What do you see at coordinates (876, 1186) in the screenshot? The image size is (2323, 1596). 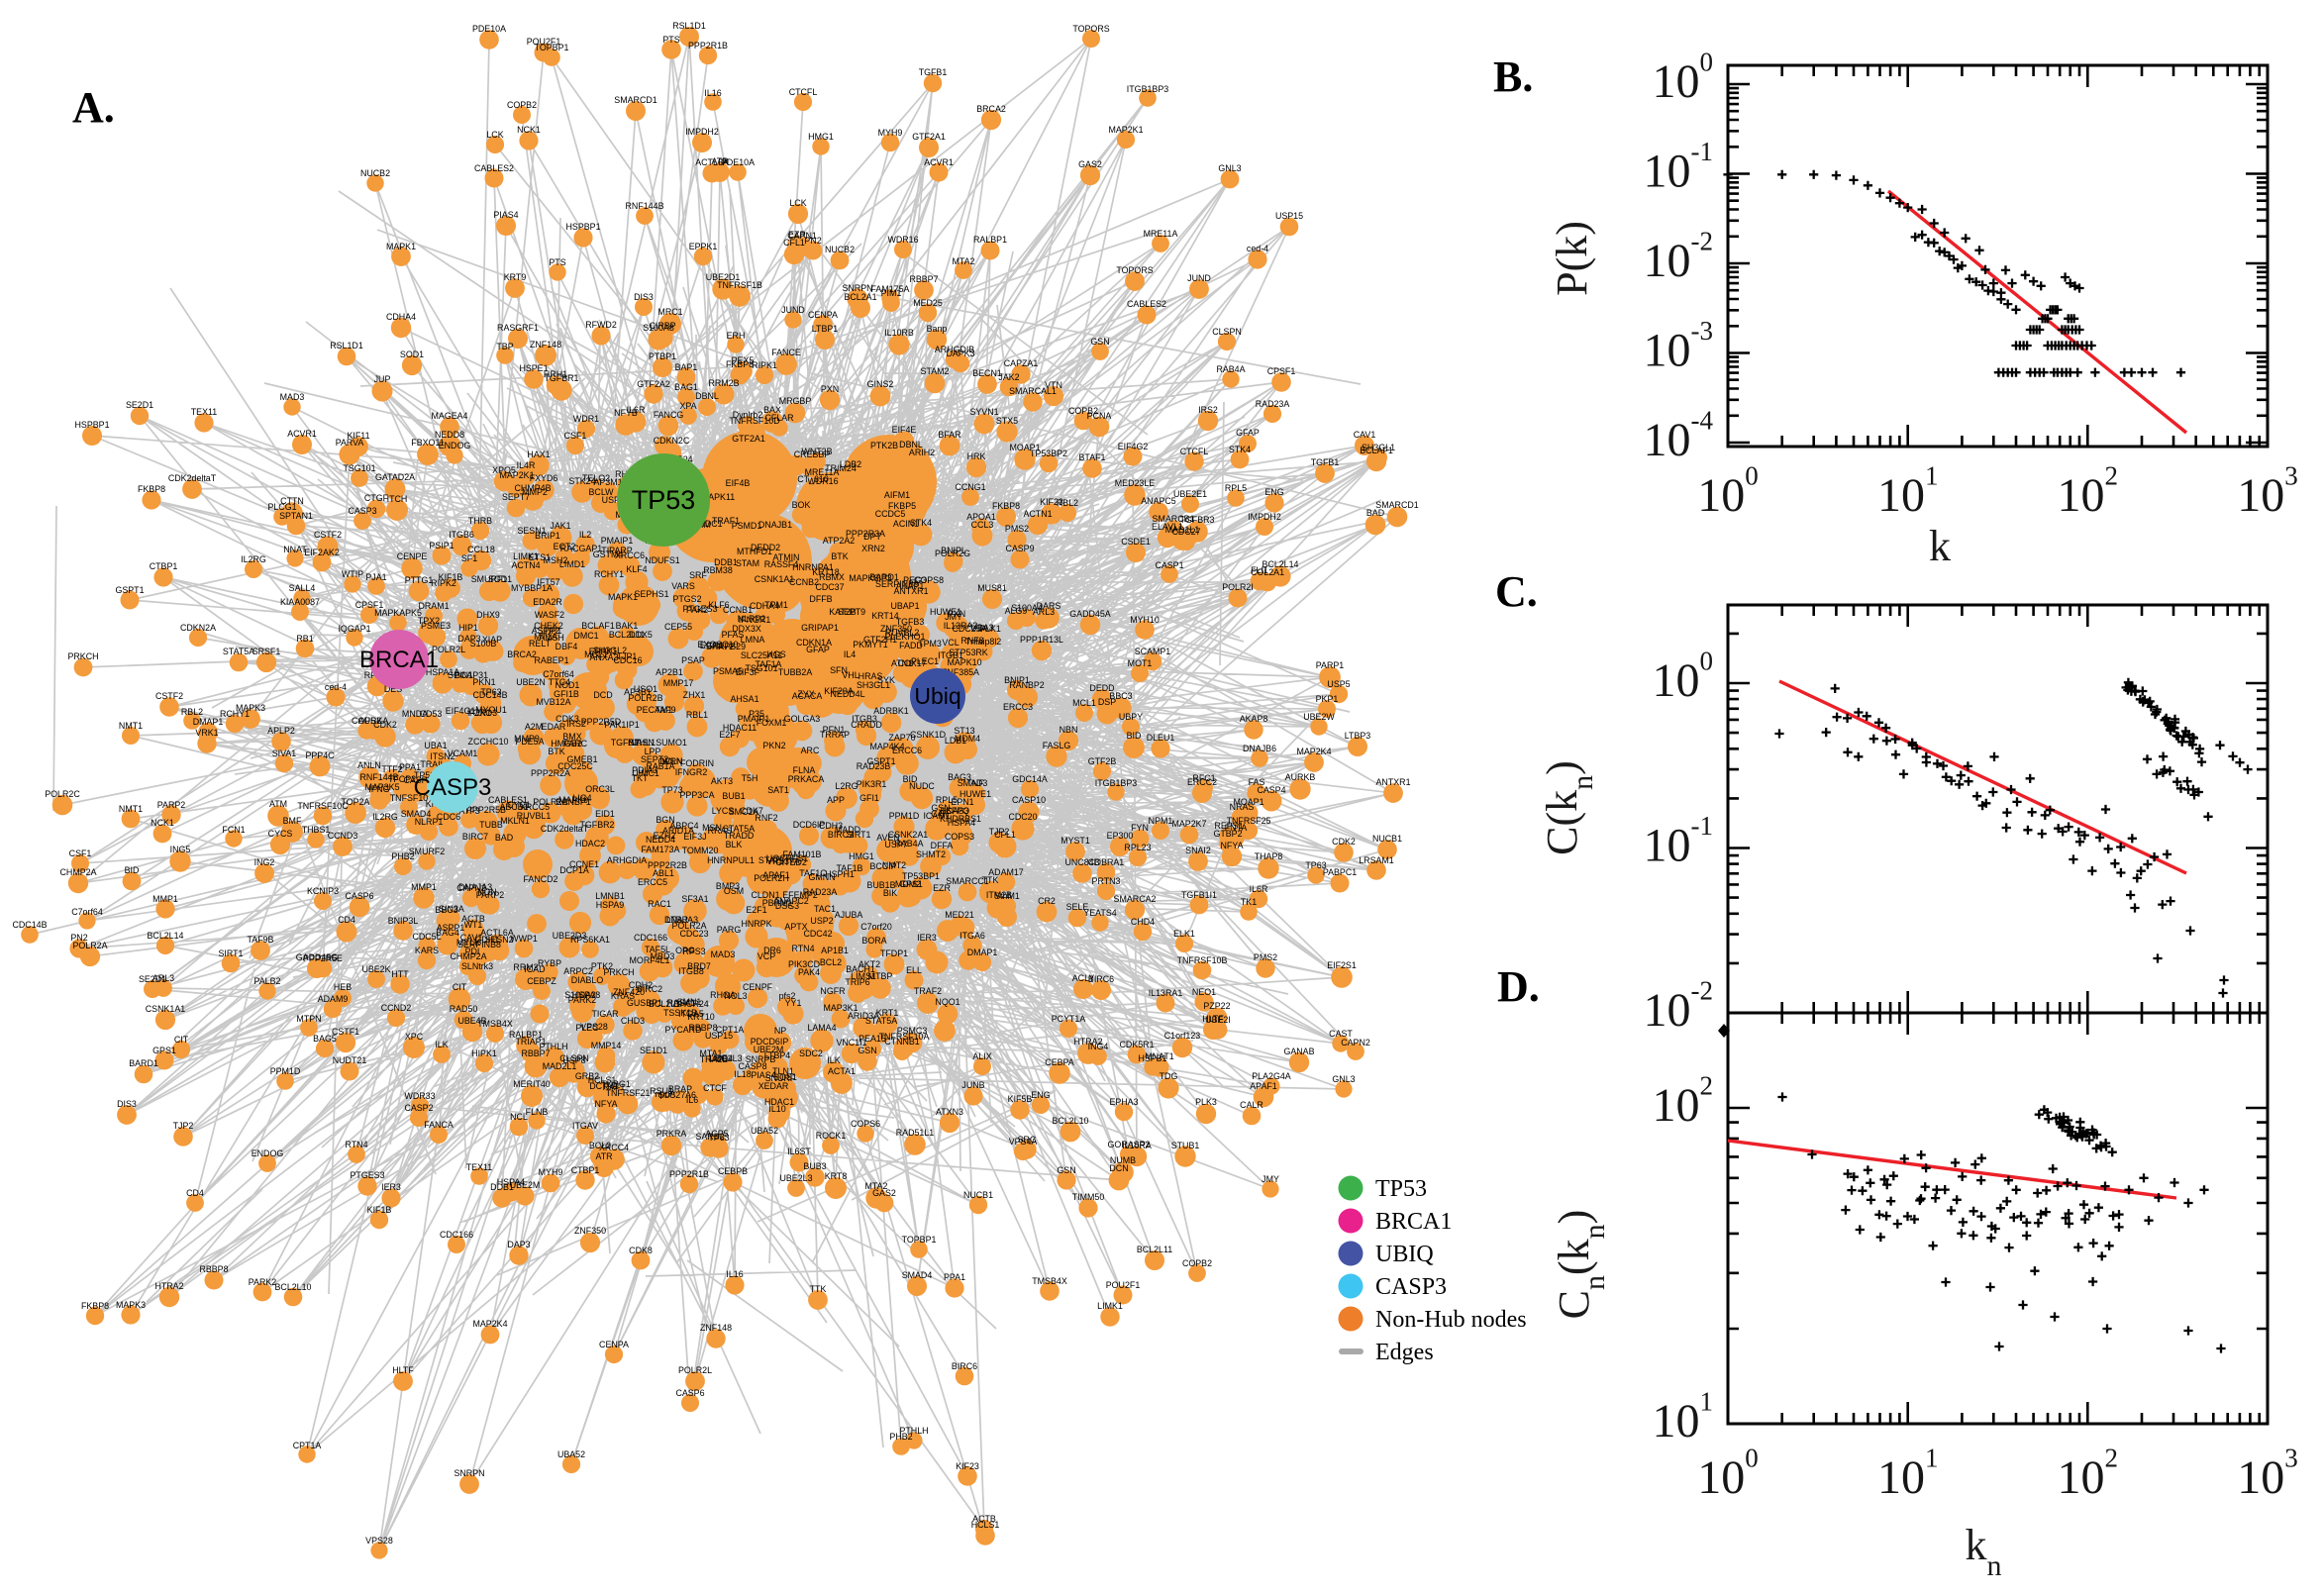 I see `svg-text: MTA2` at bounding box center [876, 1186].